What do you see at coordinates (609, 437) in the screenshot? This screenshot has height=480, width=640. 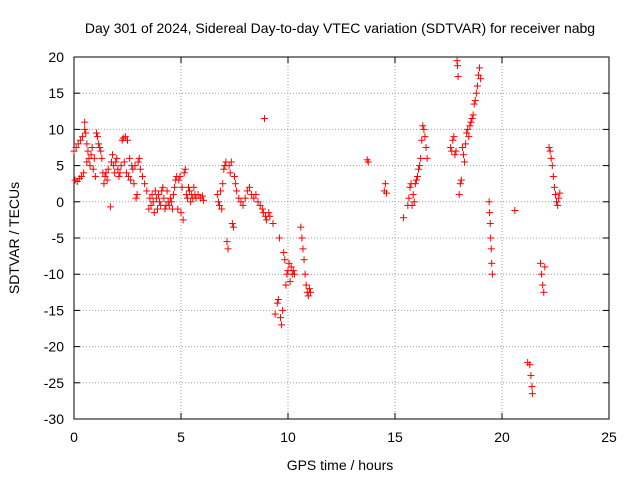 I see `x-tick-label: 25` at bounding box center [609, 437].